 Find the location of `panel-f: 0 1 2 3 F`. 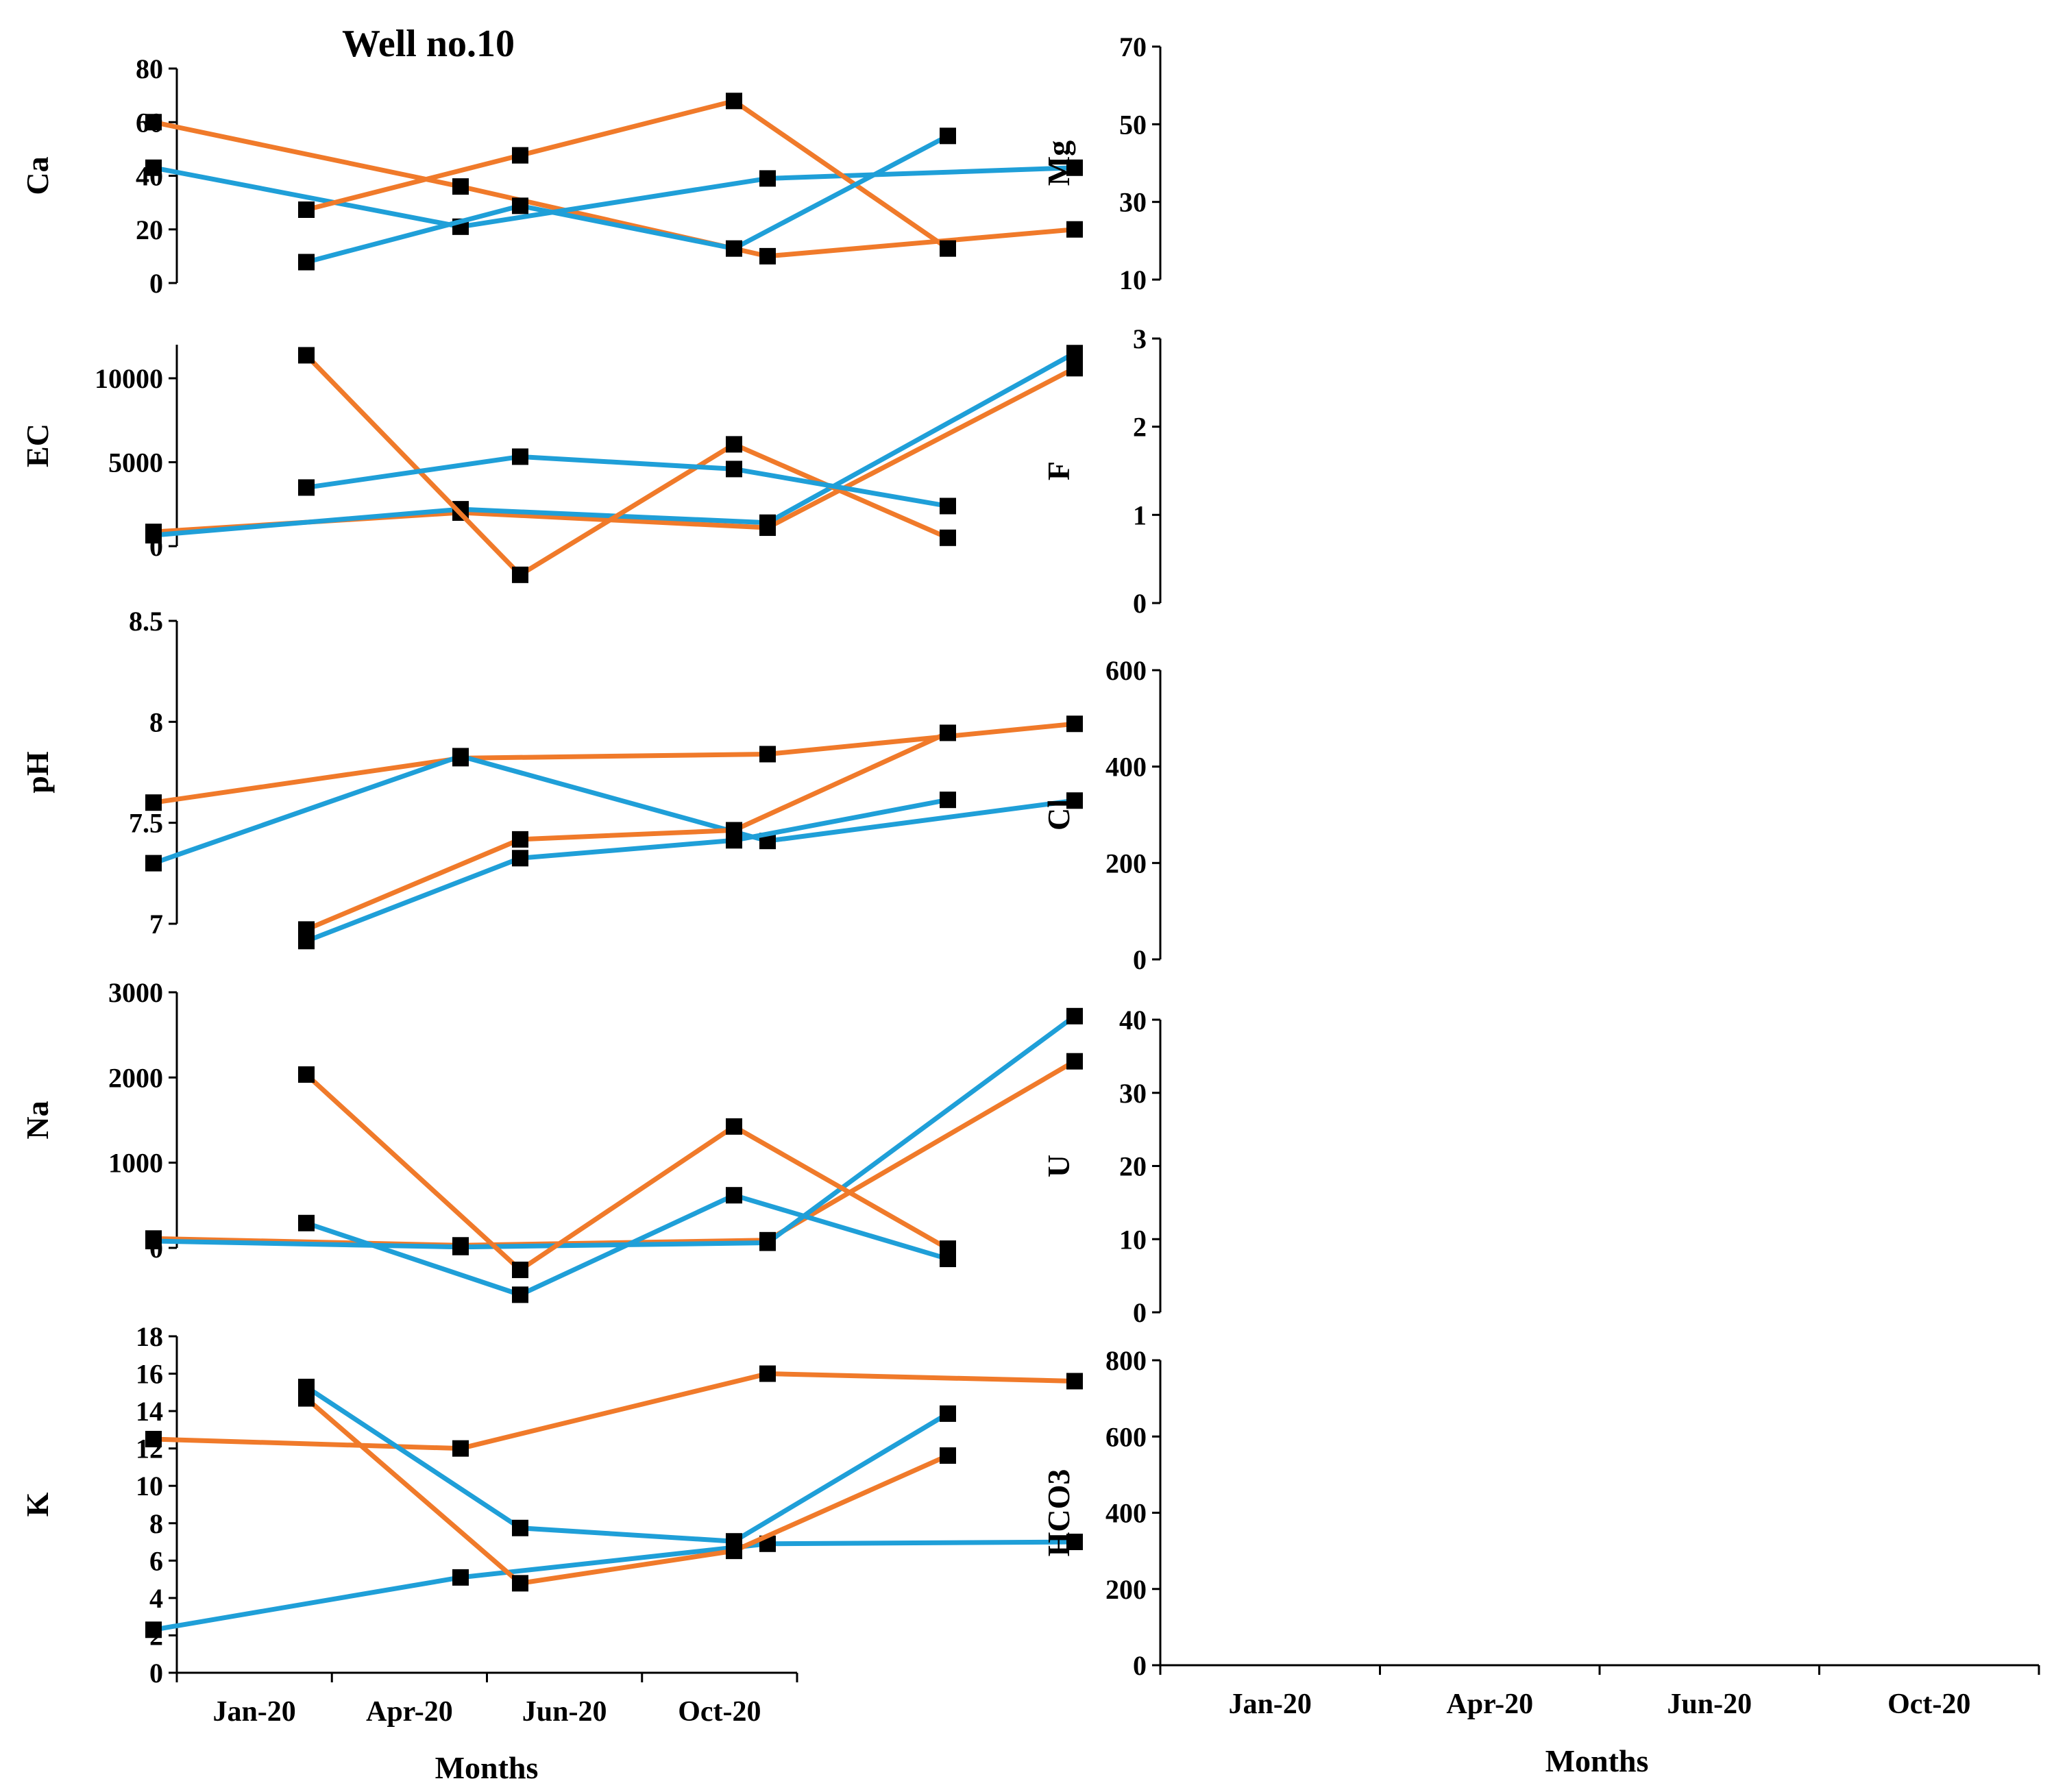

panel-f: 0 1 2 3 F is located at coordinates (730, 471).